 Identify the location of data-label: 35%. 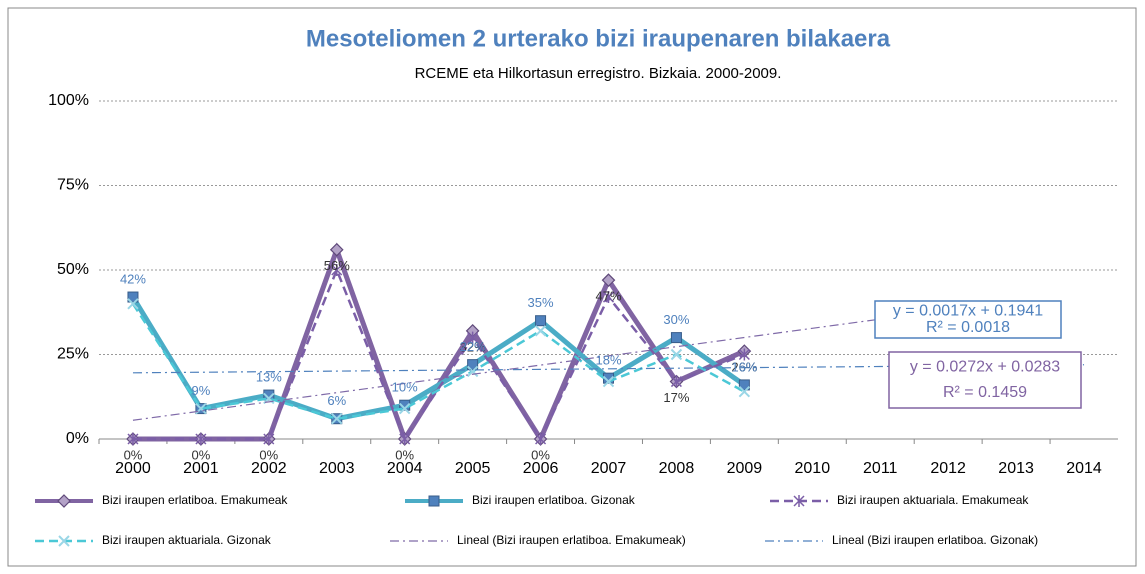
(541, 302).